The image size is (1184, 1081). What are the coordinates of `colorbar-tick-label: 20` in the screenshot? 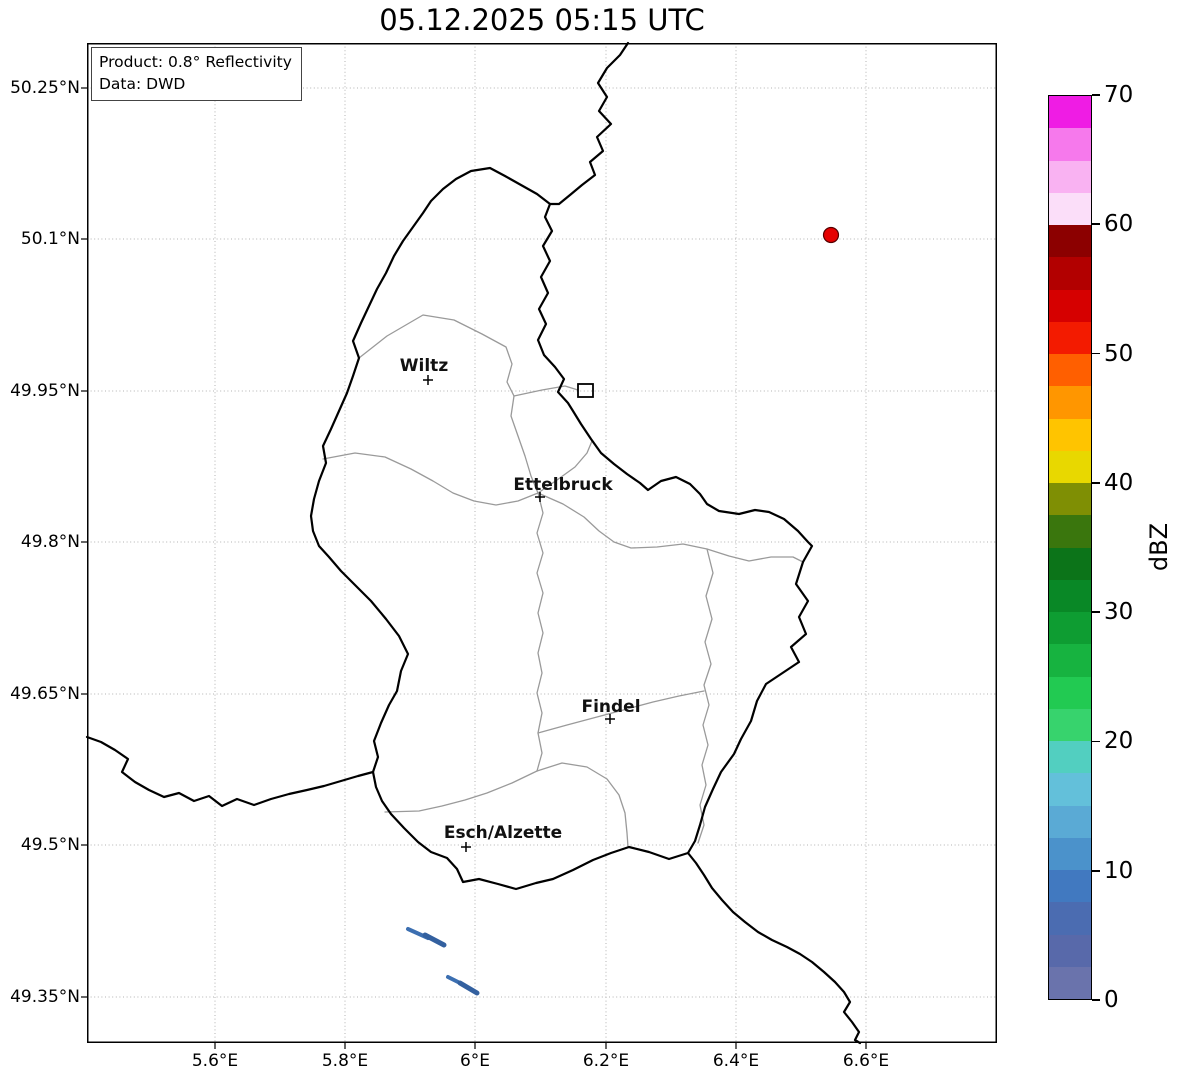 It's located at (1119, 741).